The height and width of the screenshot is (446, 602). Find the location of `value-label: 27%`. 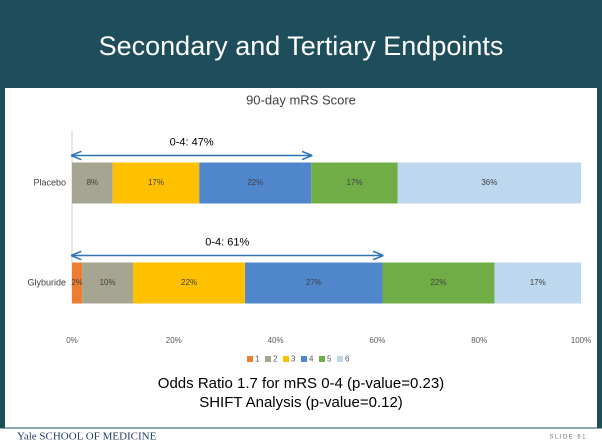

value-label: 27% is located at coordinates (314, 282).